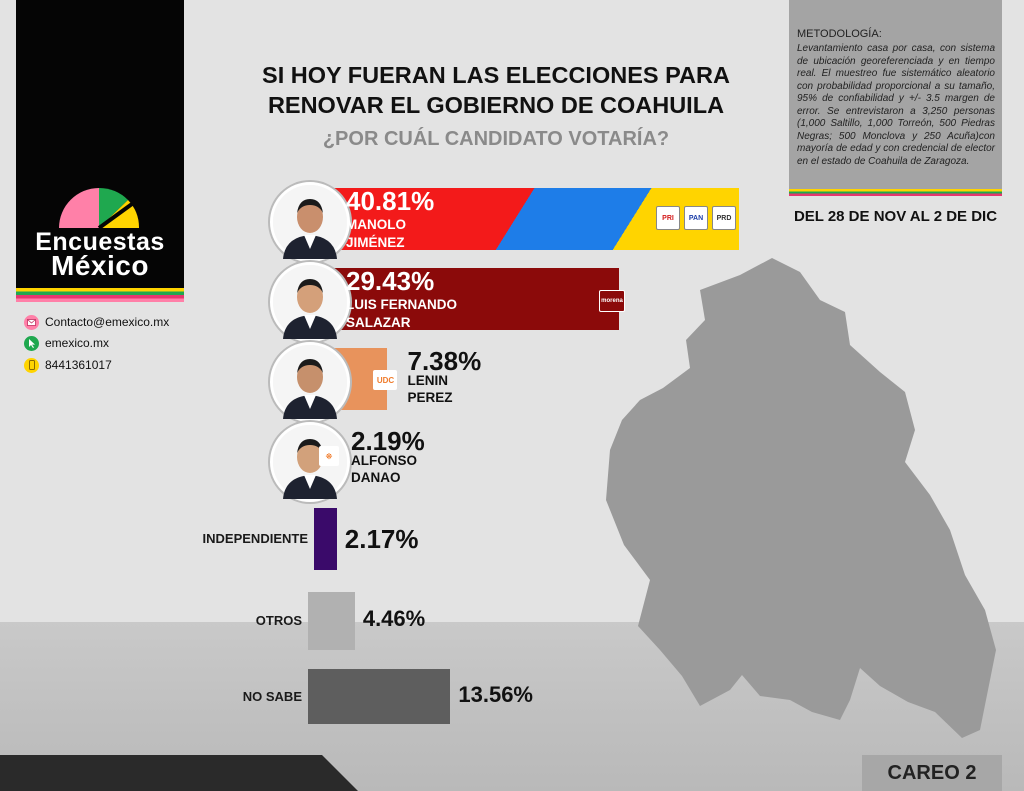 This screenshot has width=1024, height=791. I want to click on party-logo-udc: UDC, so click(385, 380).